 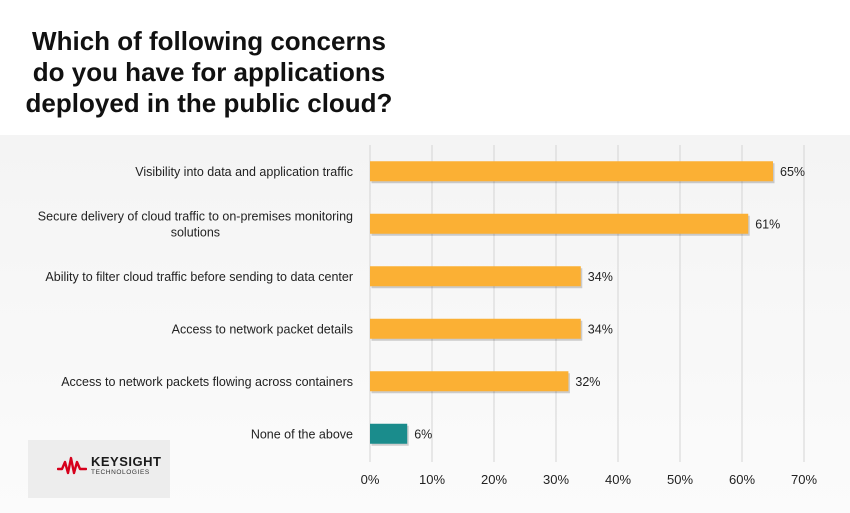 What do you see at coordinates (556, 479) in the screenshot?
I see `x-tick-label: 30%` at bounding box center [556, 479].